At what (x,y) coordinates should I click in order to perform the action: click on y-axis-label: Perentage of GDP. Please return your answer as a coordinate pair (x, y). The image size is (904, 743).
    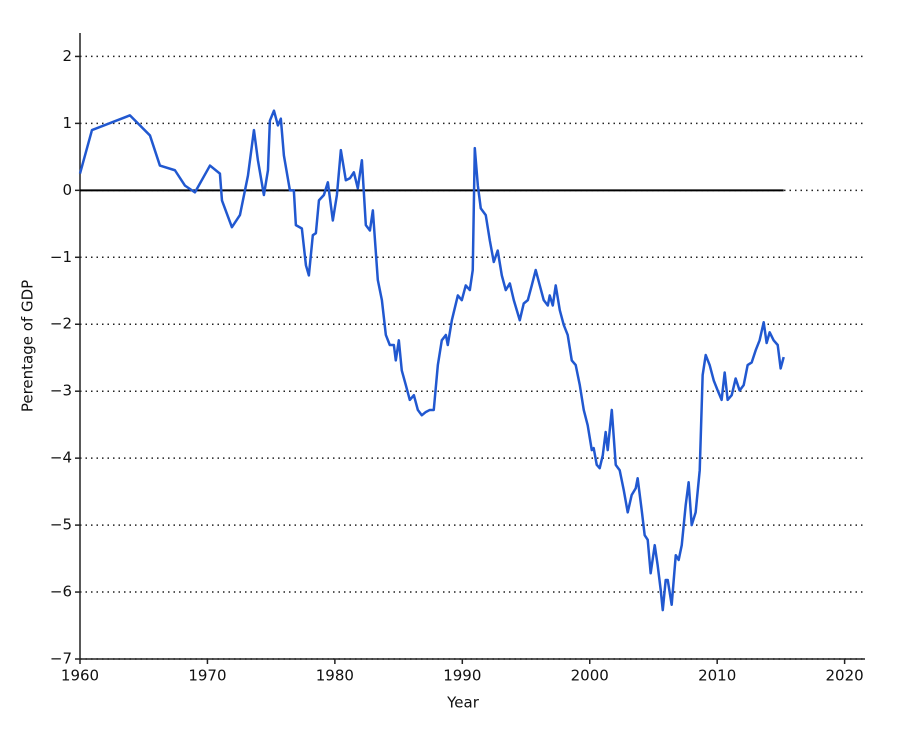
    Looking at the image, I should click on (28, 346).